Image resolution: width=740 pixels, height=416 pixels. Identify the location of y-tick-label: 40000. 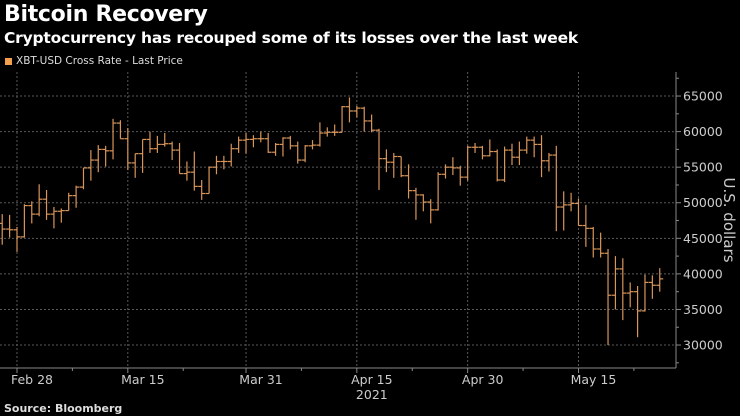
(703, 273).